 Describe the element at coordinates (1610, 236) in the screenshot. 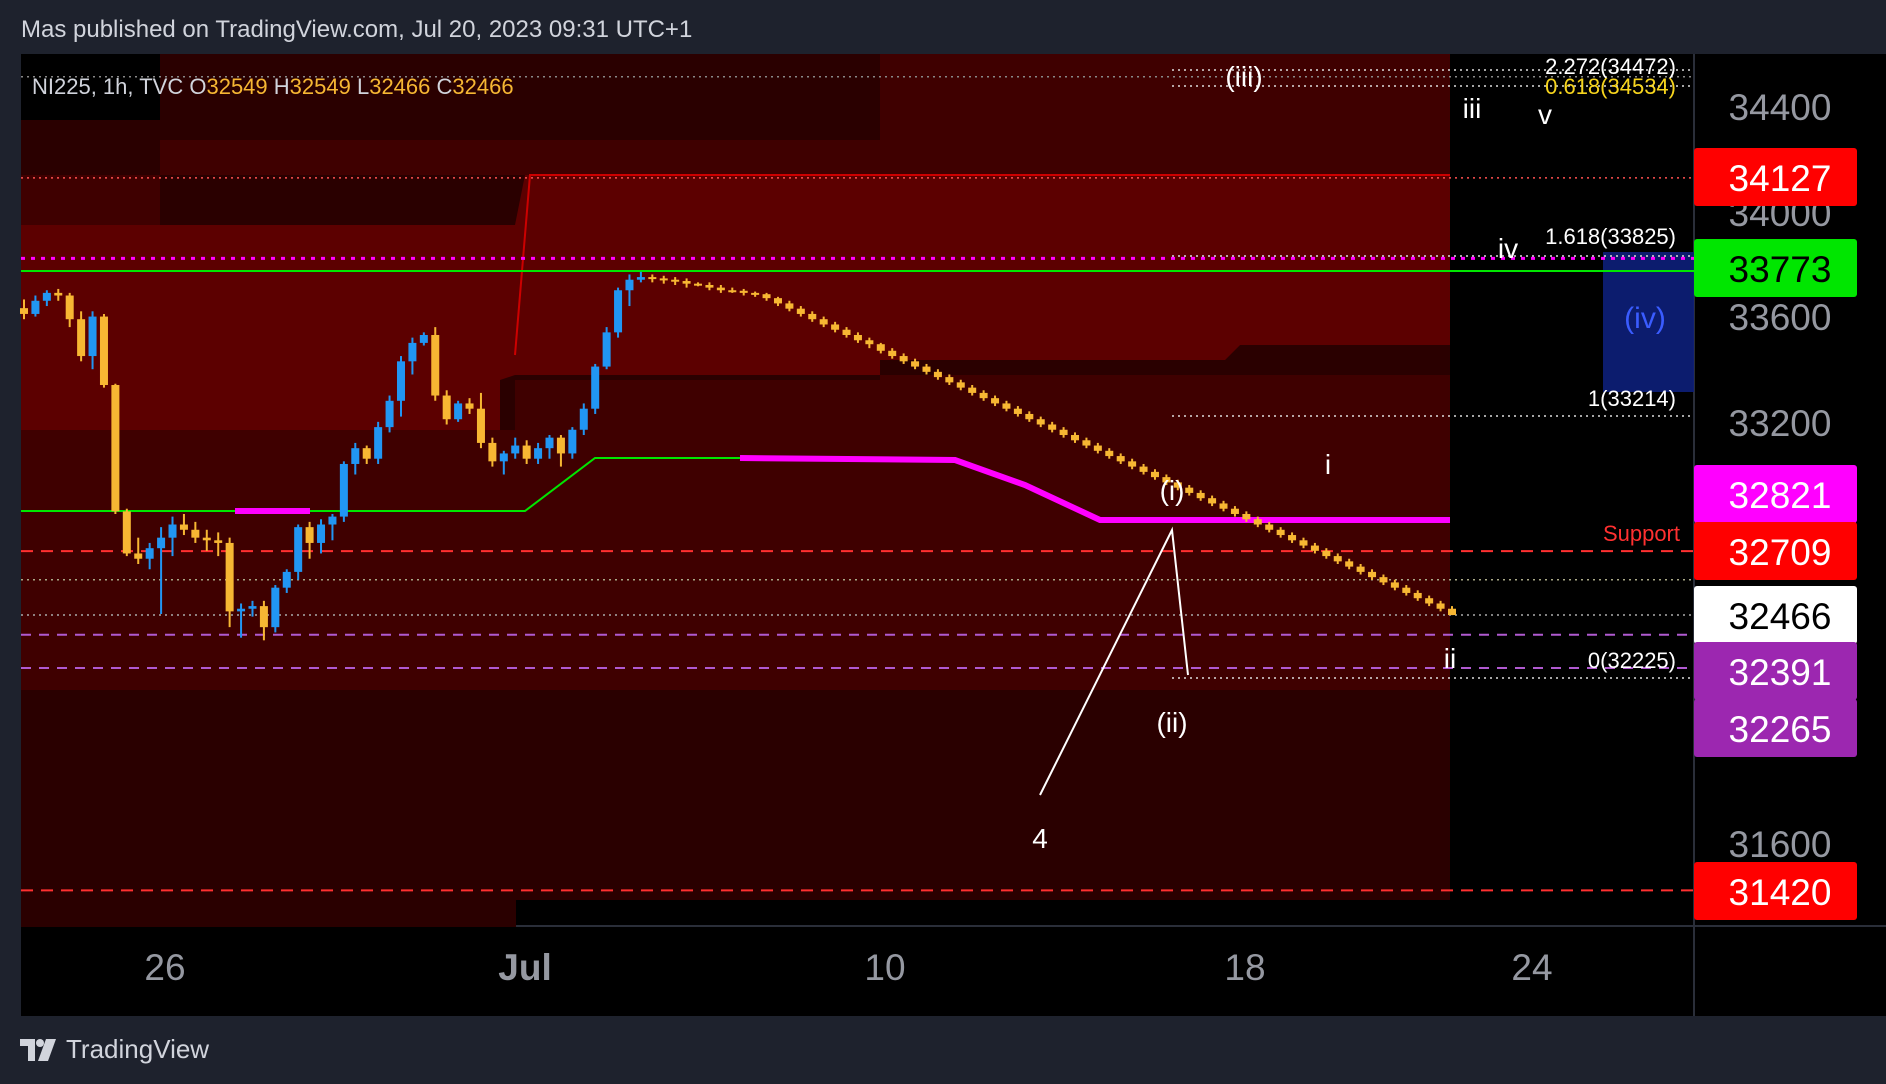

I see `fib-label: 1.618(33825)` at that location.